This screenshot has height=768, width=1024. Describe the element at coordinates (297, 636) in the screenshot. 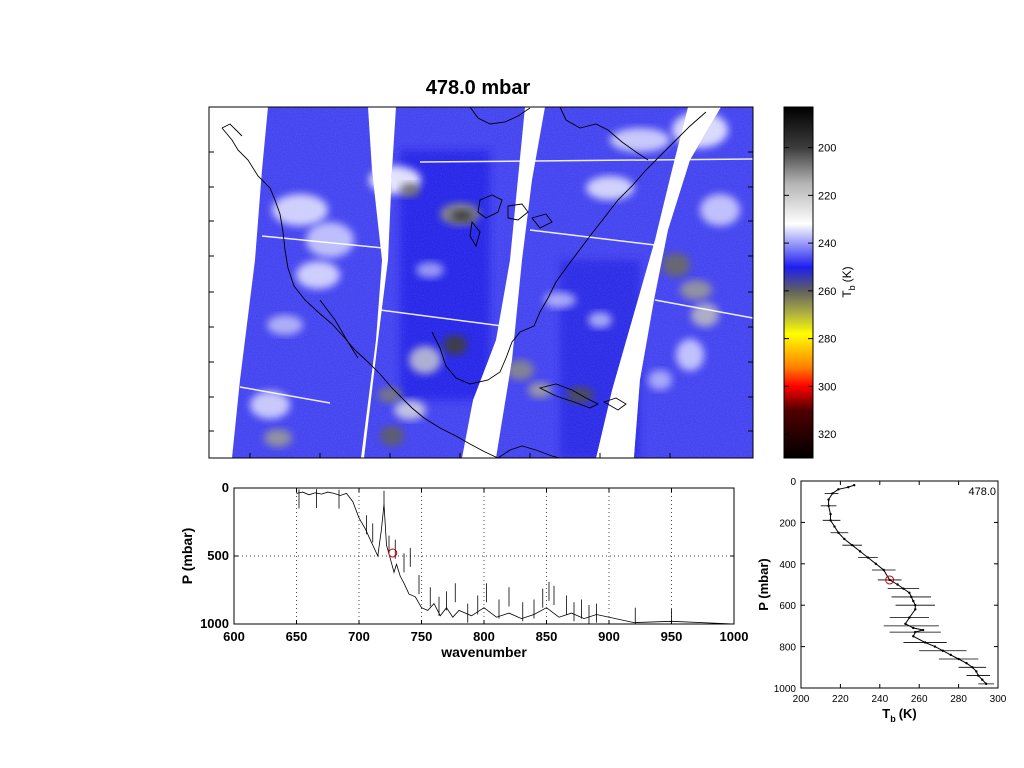

I see `x-tick-label: 650` at that location.